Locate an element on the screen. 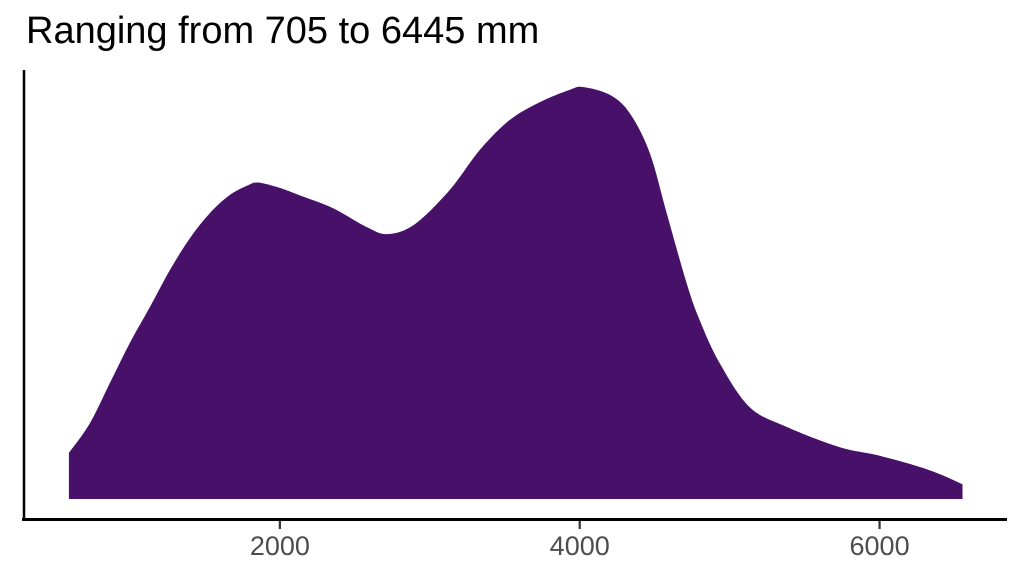 The height and width of the screenshot is (576, 1024). chart-title: Ranging from 705 to 6445 mm is located at coordinates (283, 31).